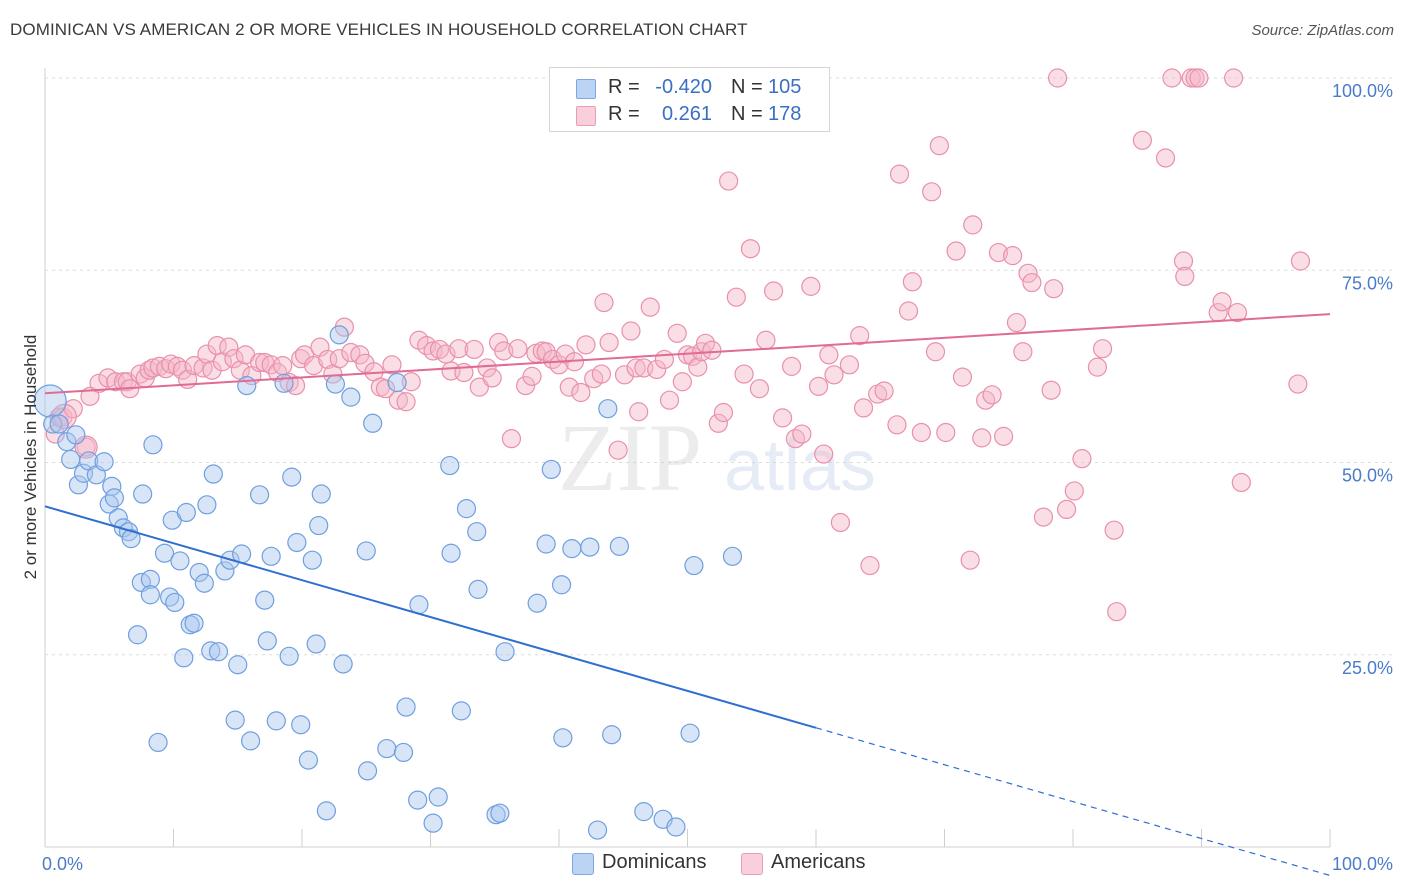  I want to click on bottom-legend-swatch, so click(583, 864).